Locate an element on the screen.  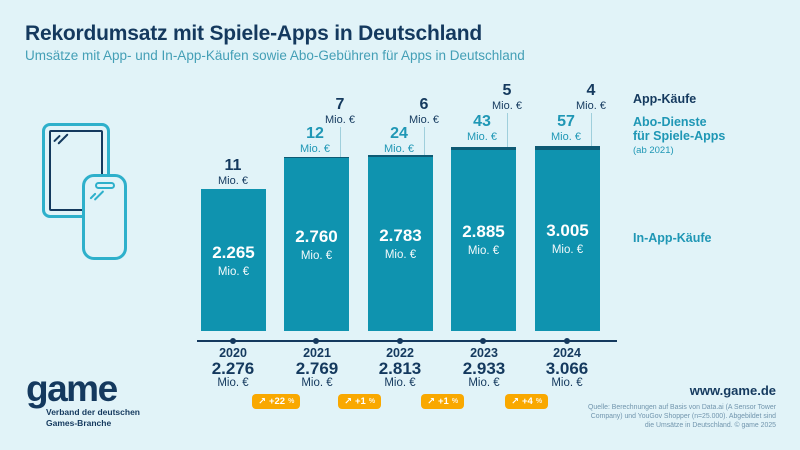
abo-label-2023: 43 Mio. € is located at coordinates (482, 128).